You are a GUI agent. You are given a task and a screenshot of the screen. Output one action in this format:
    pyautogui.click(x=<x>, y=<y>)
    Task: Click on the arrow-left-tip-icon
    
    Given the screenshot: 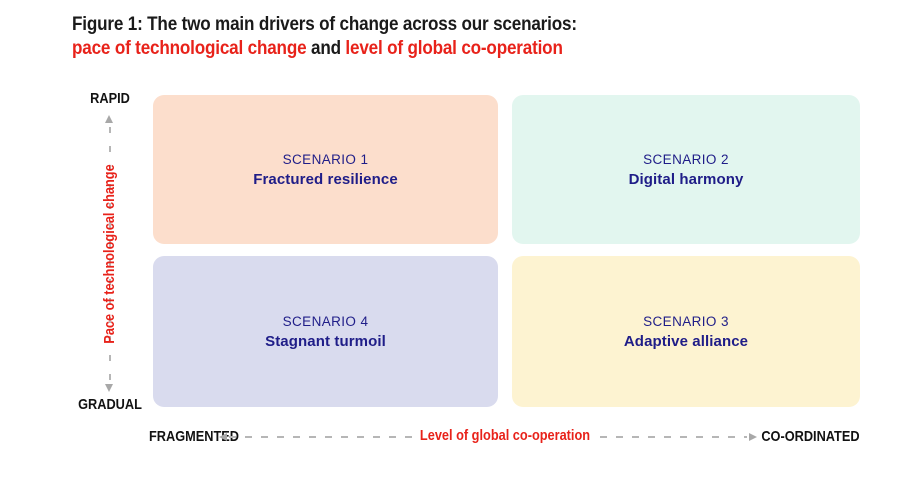 What is the action you would take?
    pyautogui.click(x=223, y=436)
    